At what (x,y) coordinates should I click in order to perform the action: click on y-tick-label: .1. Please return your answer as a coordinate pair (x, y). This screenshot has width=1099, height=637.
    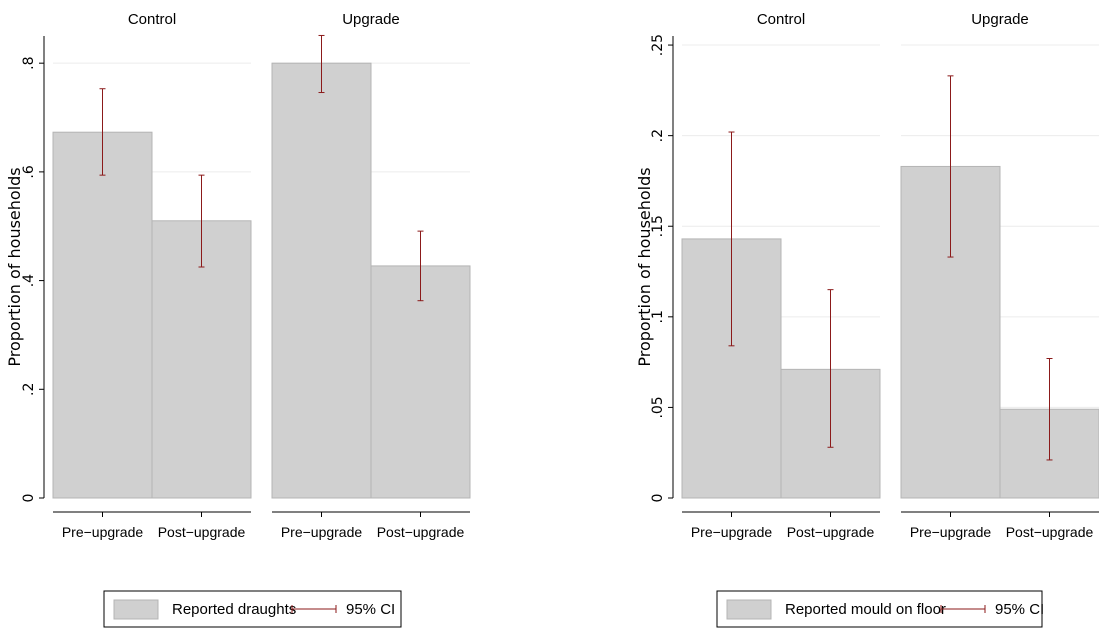
    Looking at the image, I should click on (658, 316).